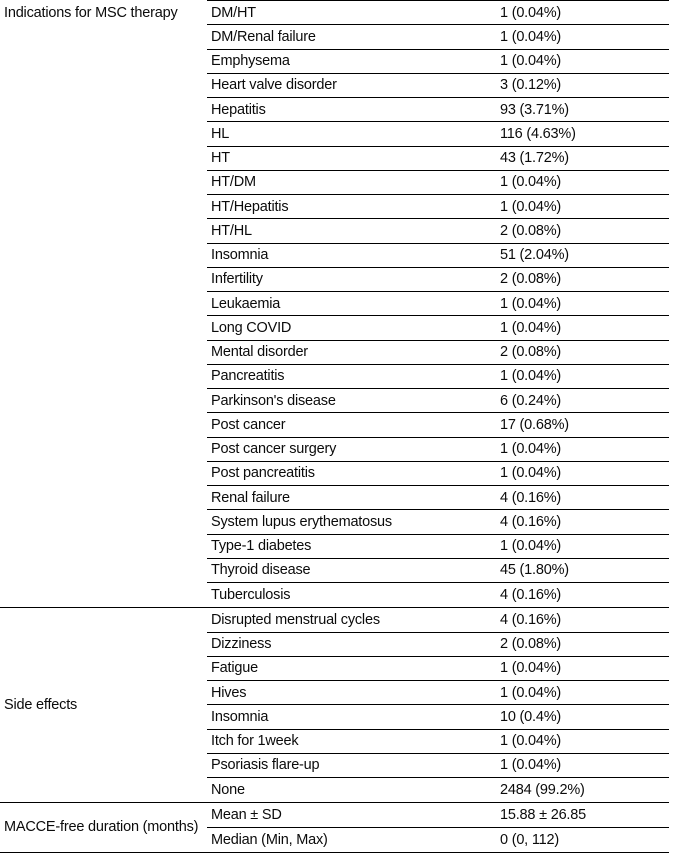 The width and height of the screenshot is (678, 855). I want to click on table-row: Post cancer 17 (0.68%), so click(438, 425).